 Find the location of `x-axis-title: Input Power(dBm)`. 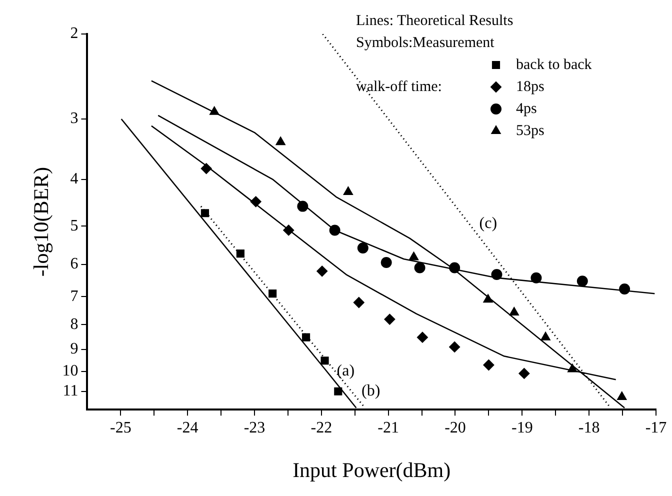

x-axis-title: Input Power(dBm) is located at coordinates (371, 470).